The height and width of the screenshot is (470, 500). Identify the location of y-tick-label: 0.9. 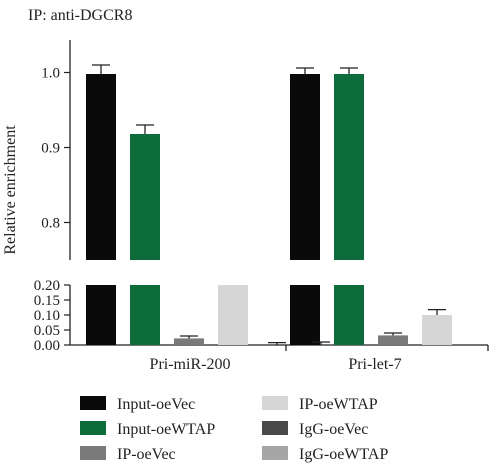
(50, 149).